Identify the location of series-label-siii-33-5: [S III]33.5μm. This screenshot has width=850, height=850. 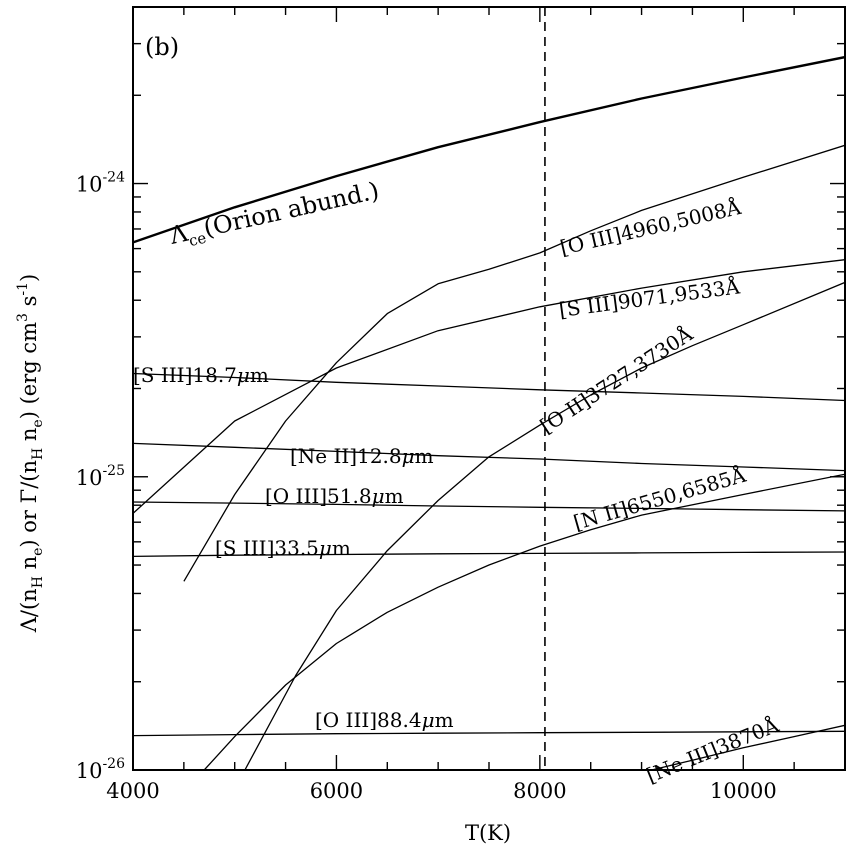
(283, 548).